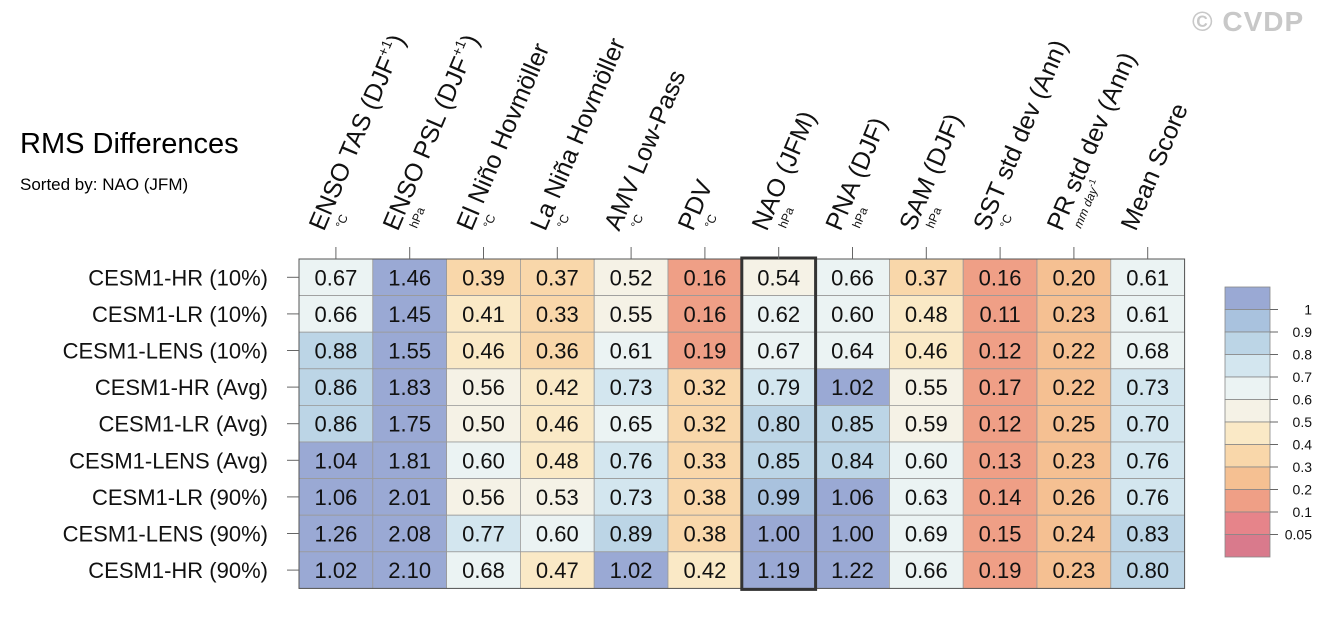 The height and width of the screenshot is (617, 1330). Describe the element at coordinates (1303, 422) in the screenshot. I see `colorbar-tick-label: 0.5` at that location.